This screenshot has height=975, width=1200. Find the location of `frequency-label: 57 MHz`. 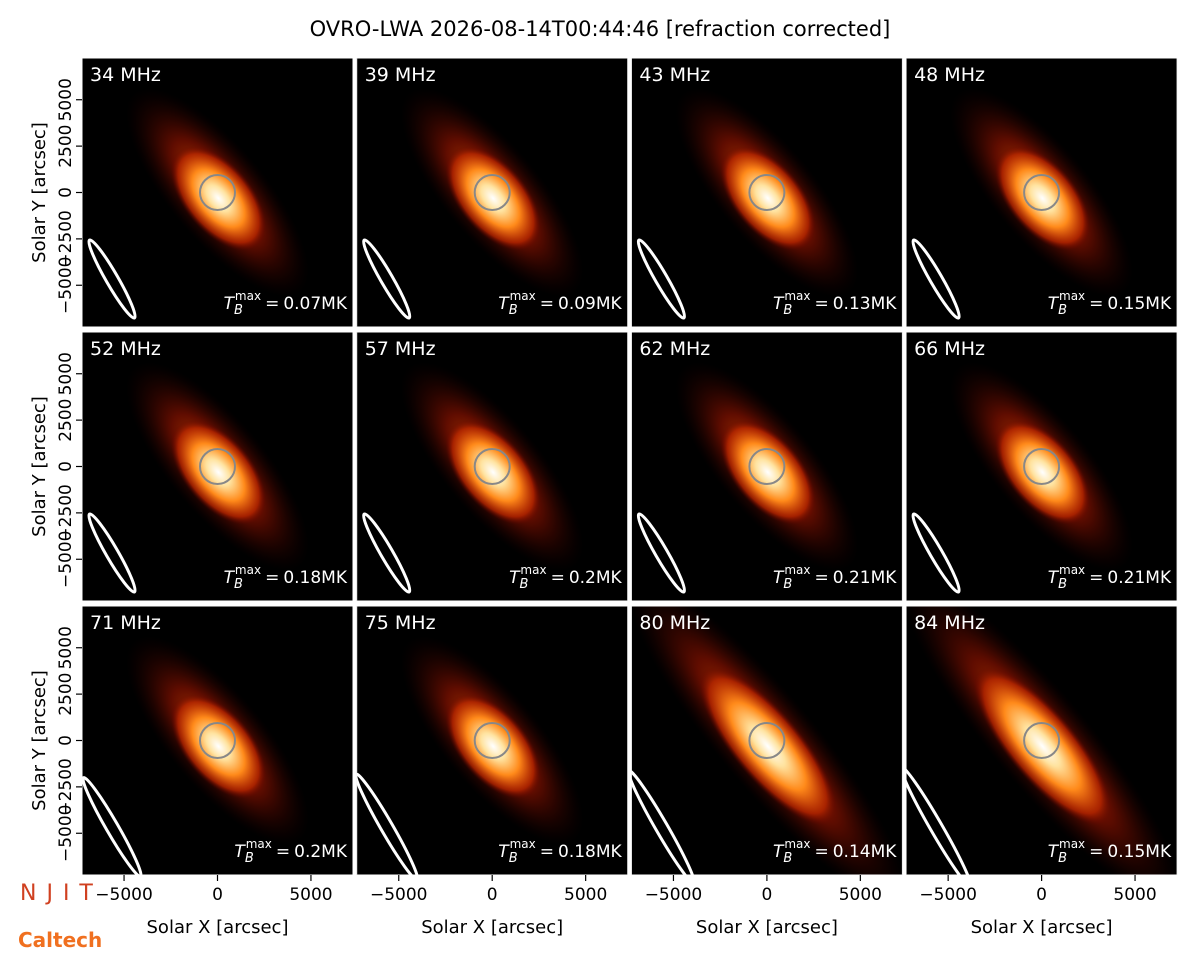

frequency-label: 57 MHz is located at coordinates (400, 349).